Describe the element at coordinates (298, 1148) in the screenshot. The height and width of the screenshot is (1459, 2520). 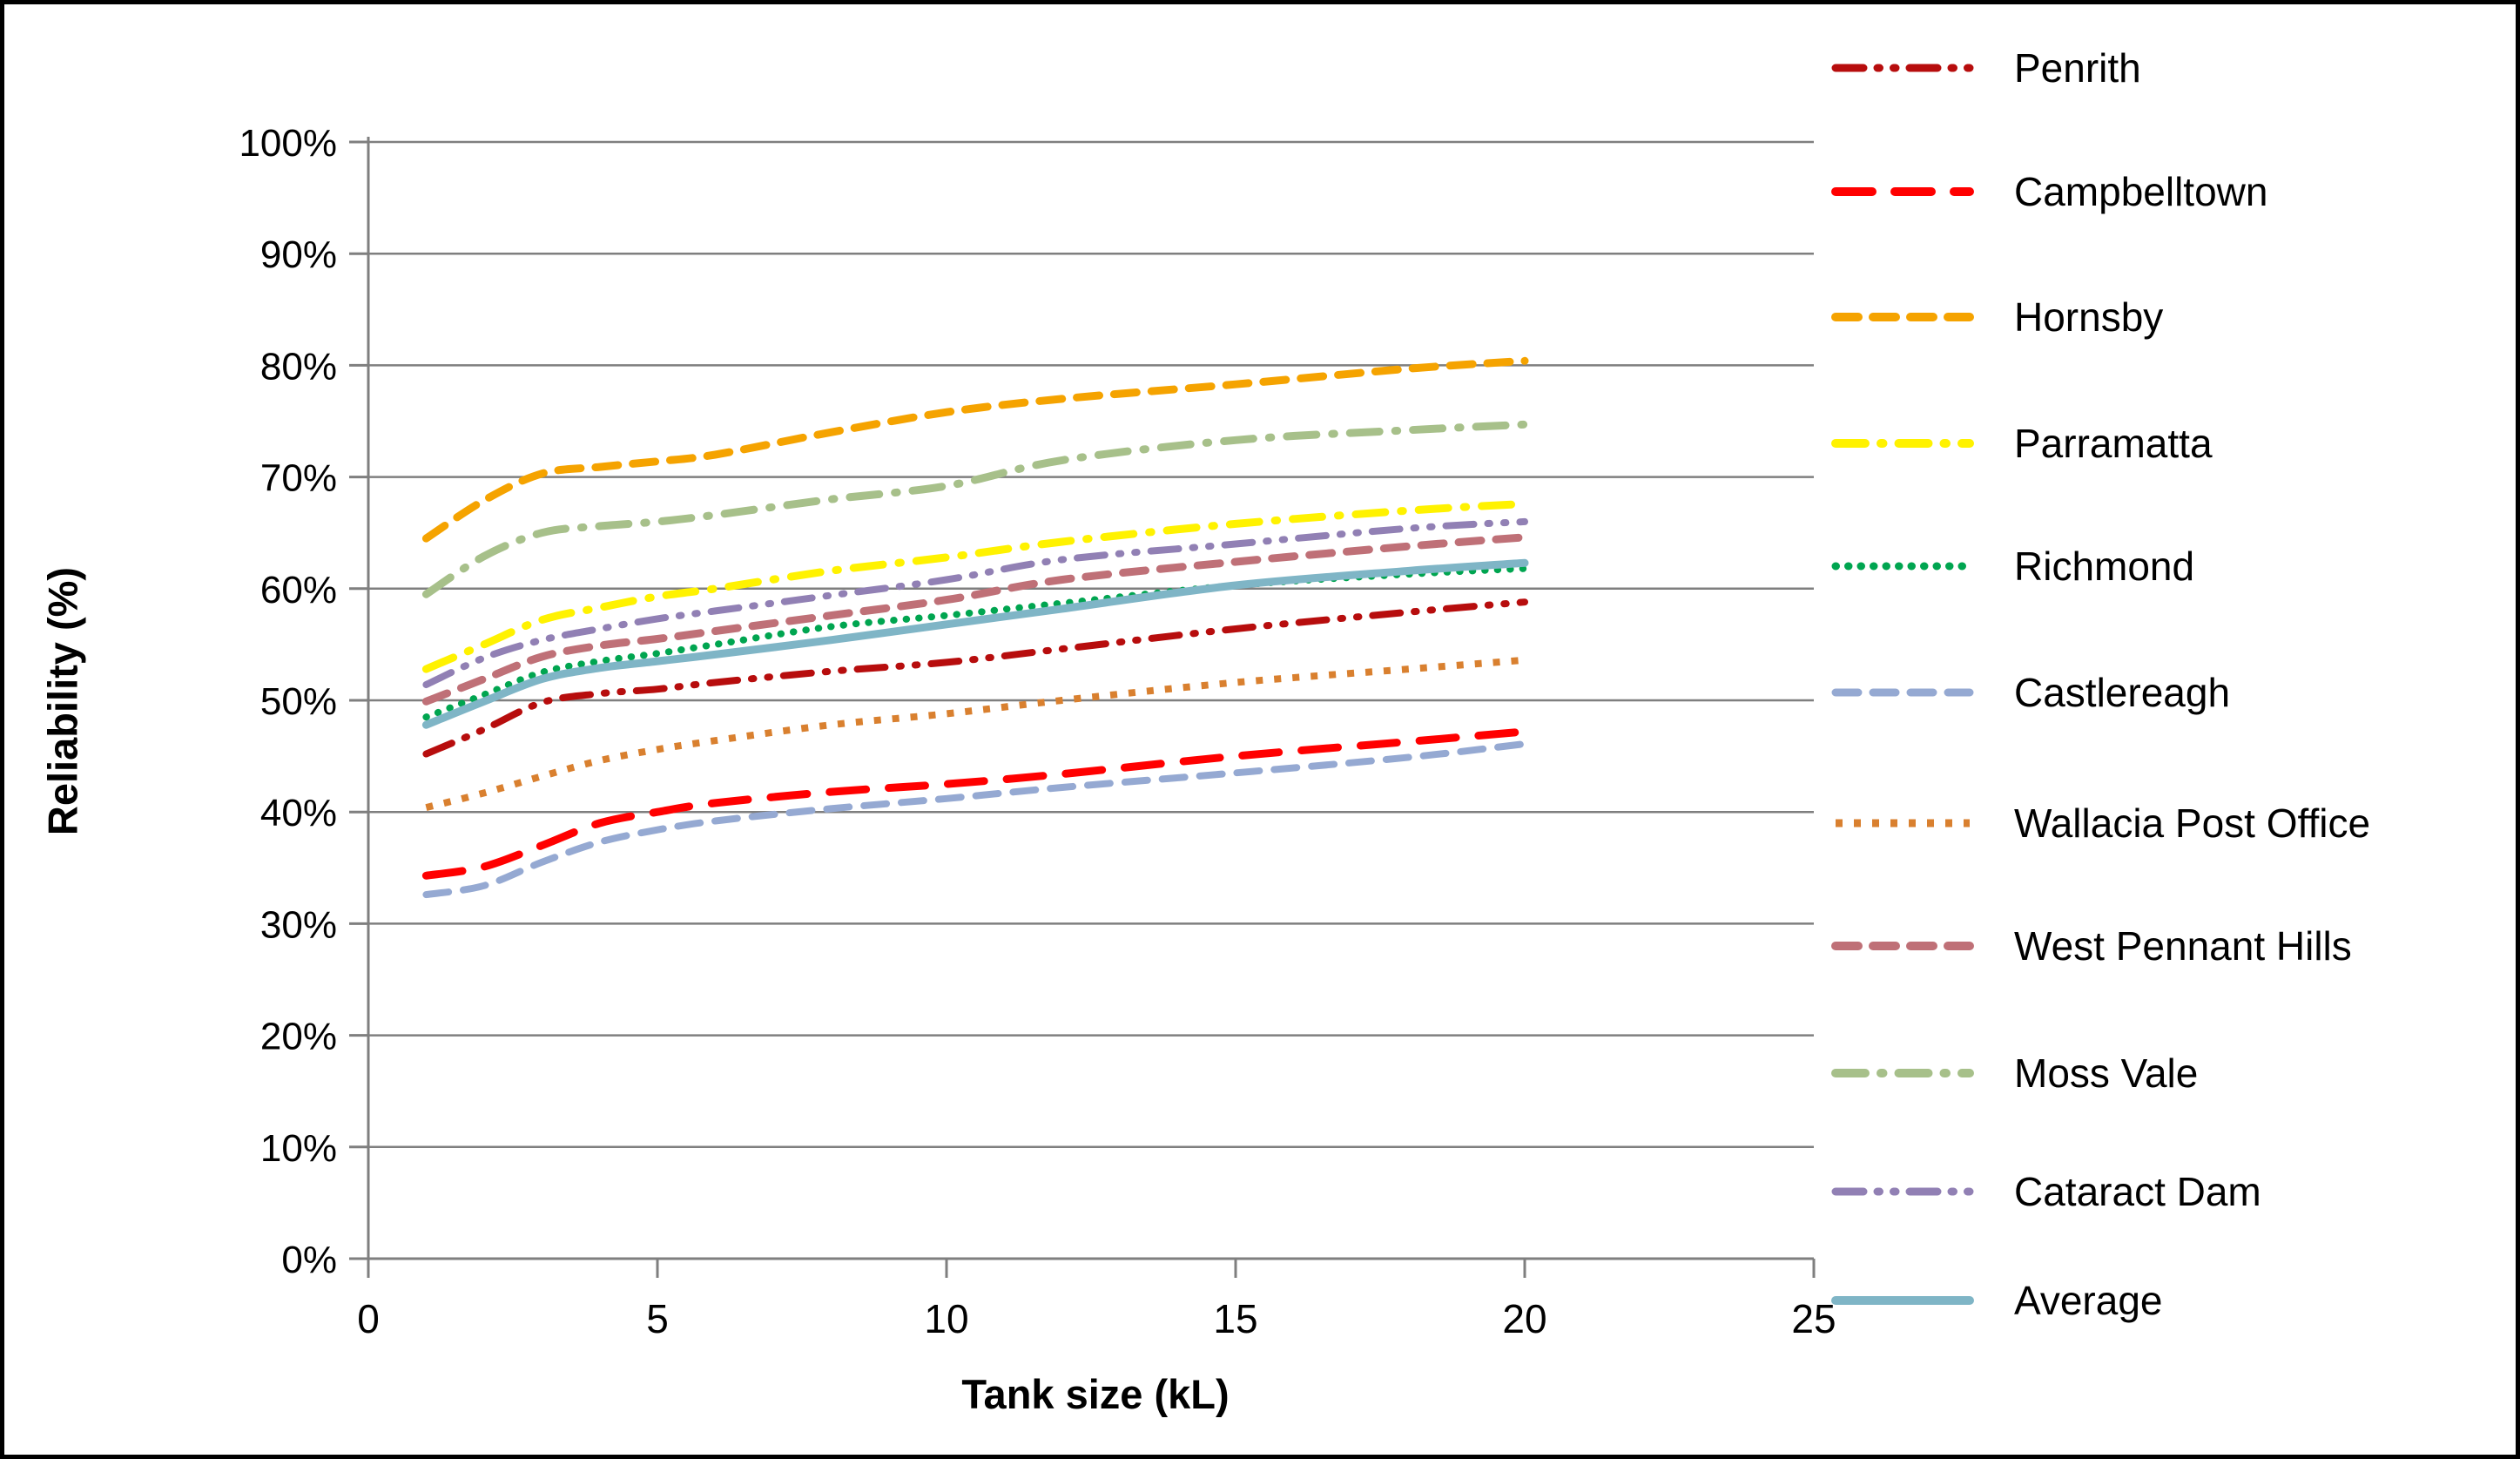
I see `y-tick-label-10%: 10%` at that location.